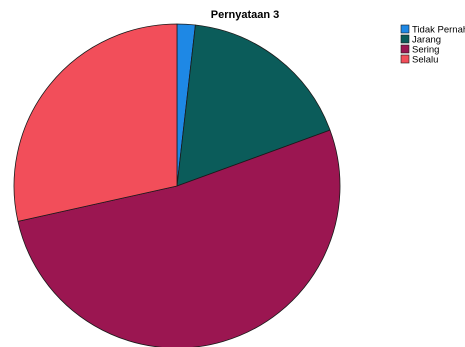  I want to click on legend-swatch-tidak-pernah, so click(405, 29).